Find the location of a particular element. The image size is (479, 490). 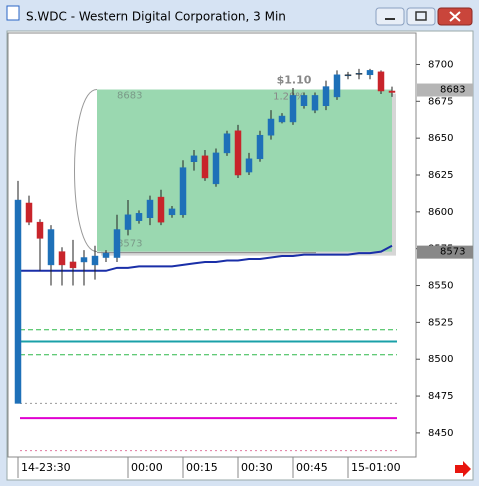

y-tick-label: 8475 is located at coordinates (440, 396).